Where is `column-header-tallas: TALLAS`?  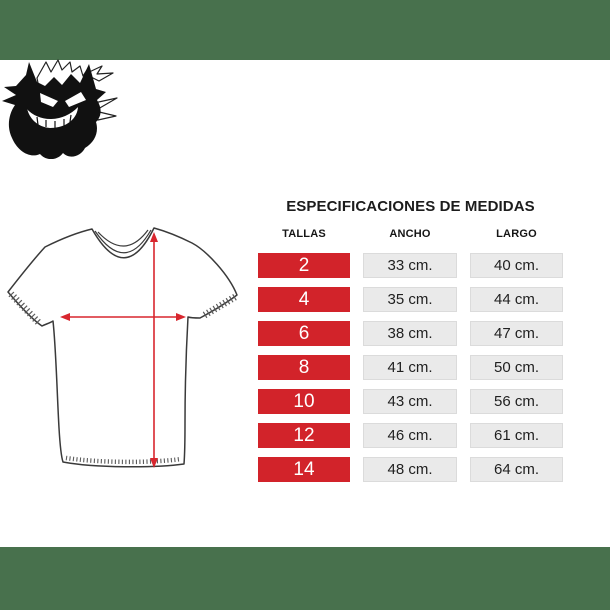
column-header-tallas: TALLAS is located at coordinates (304, 234).